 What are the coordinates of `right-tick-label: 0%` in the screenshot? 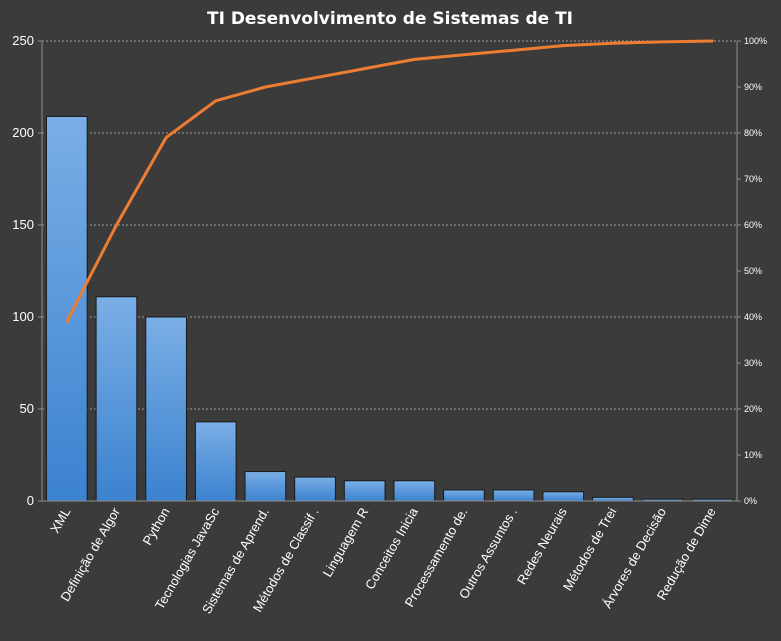 It's located at (750, 501).